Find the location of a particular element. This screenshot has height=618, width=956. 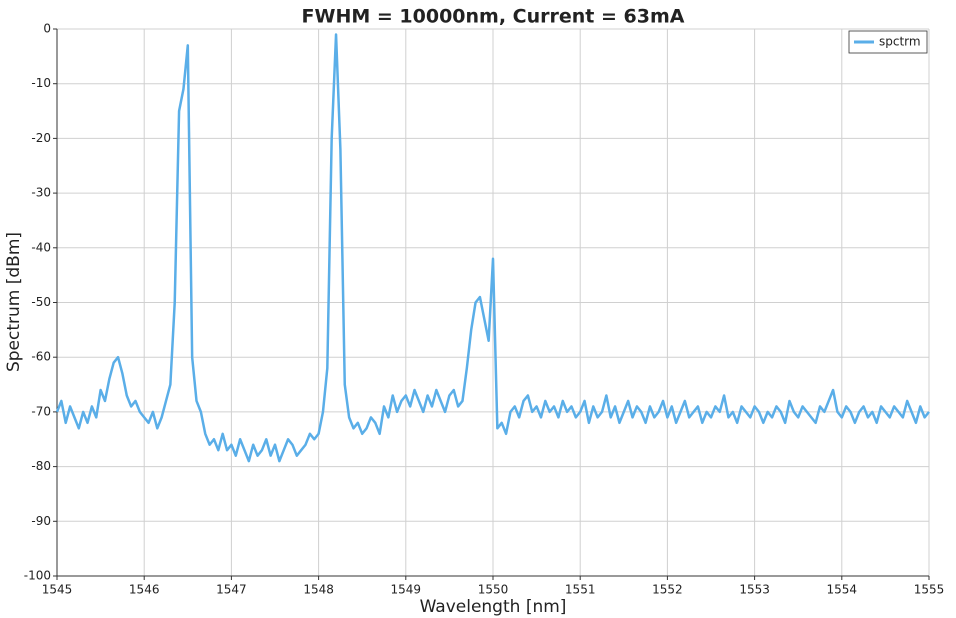

x-tick-label: 1548 is located at coordinates (318, 590).